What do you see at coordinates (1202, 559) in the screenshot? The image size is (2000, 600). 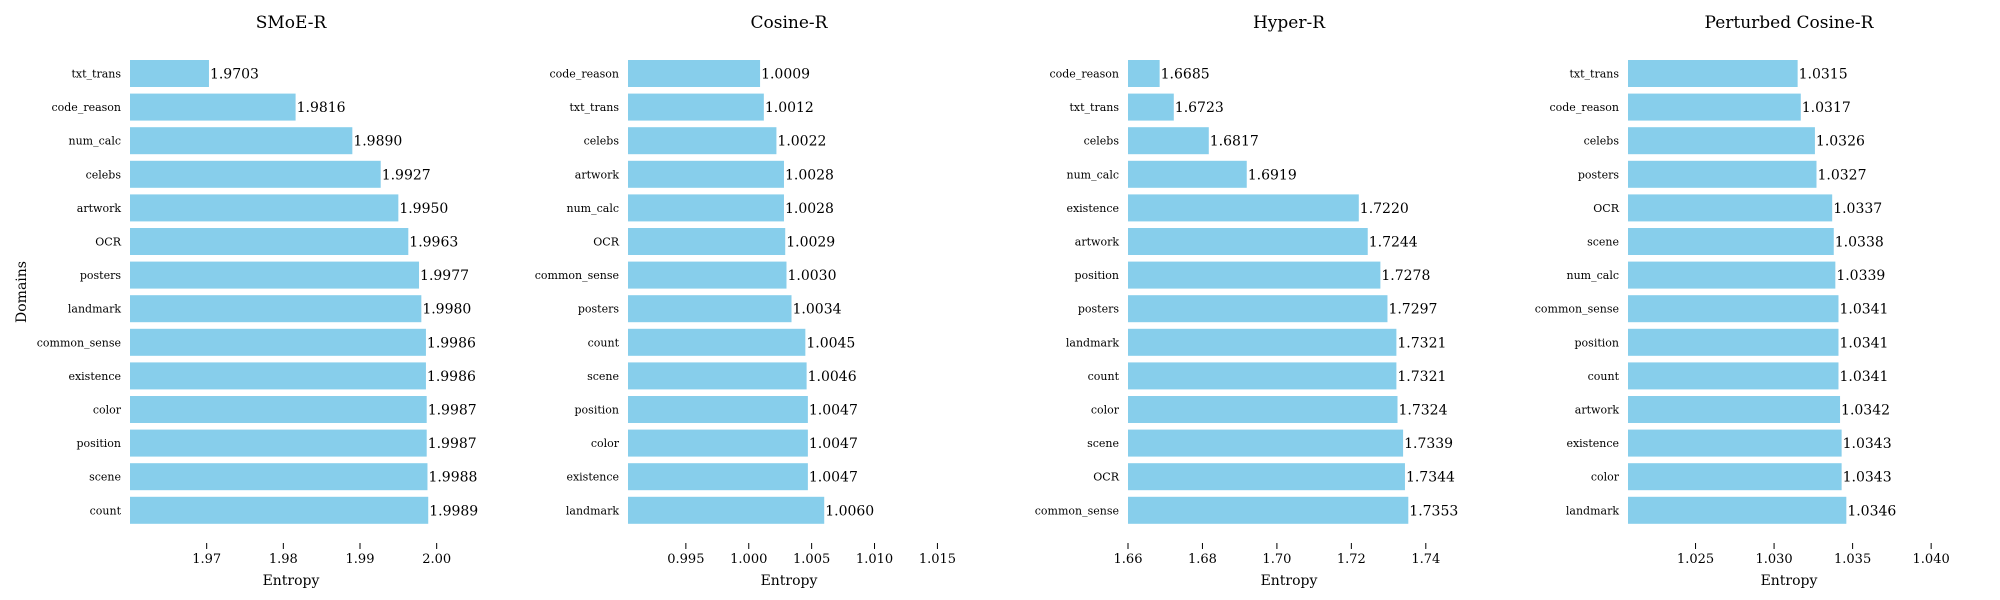 I see `x-tick-label: 1.68` at bounding box center [1202, 559].